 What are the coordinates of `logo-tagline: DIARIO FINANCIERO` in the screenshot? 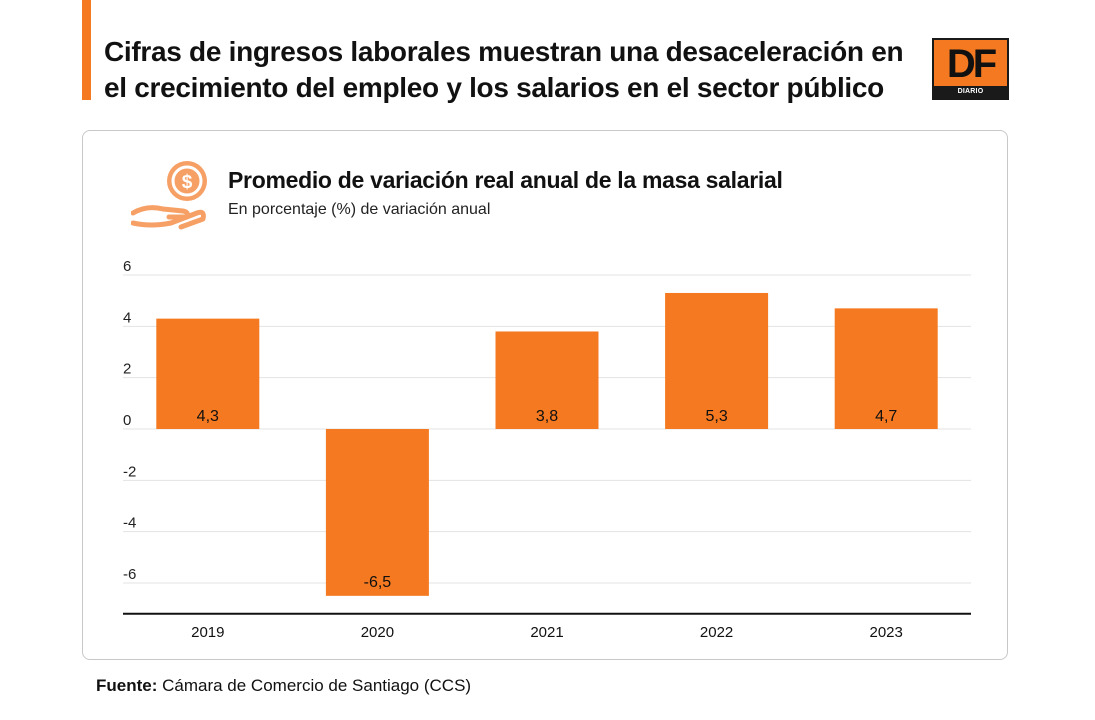 It's located at (970, 96).